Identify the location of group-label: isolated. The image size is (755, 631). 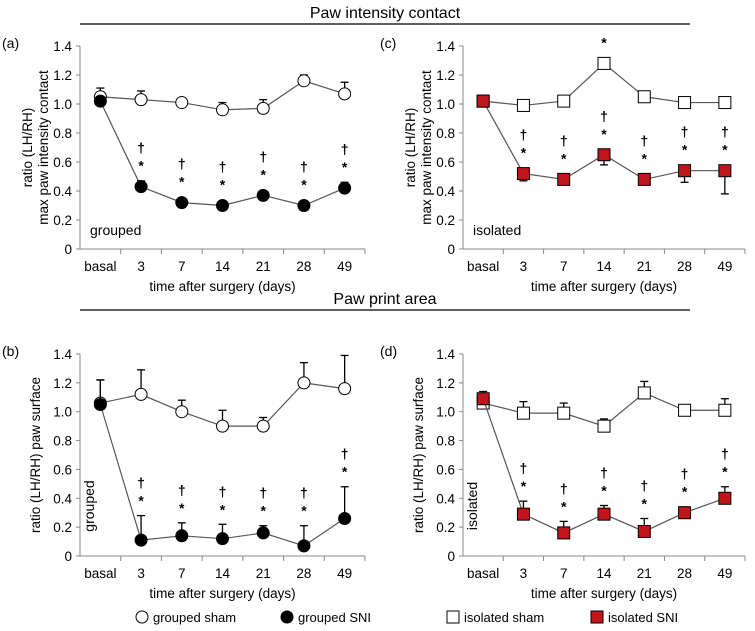
(497, 230).